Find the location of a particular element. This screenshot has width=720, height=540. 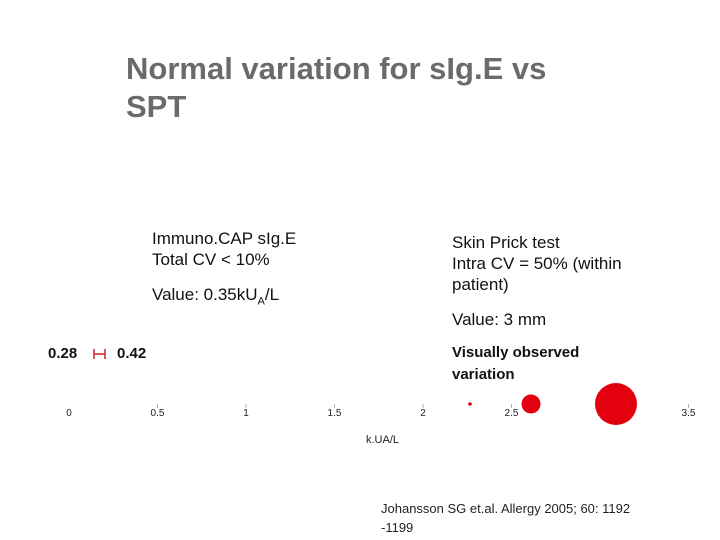

axis-tick-label: 2.5 is located at coordinates (512, 413).